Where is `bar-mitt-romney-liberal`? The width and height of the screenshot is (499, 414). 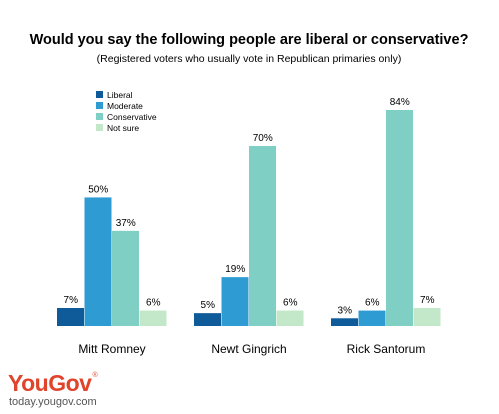
bar-mitt-romney-liberal is located at coordinates (70, 317).